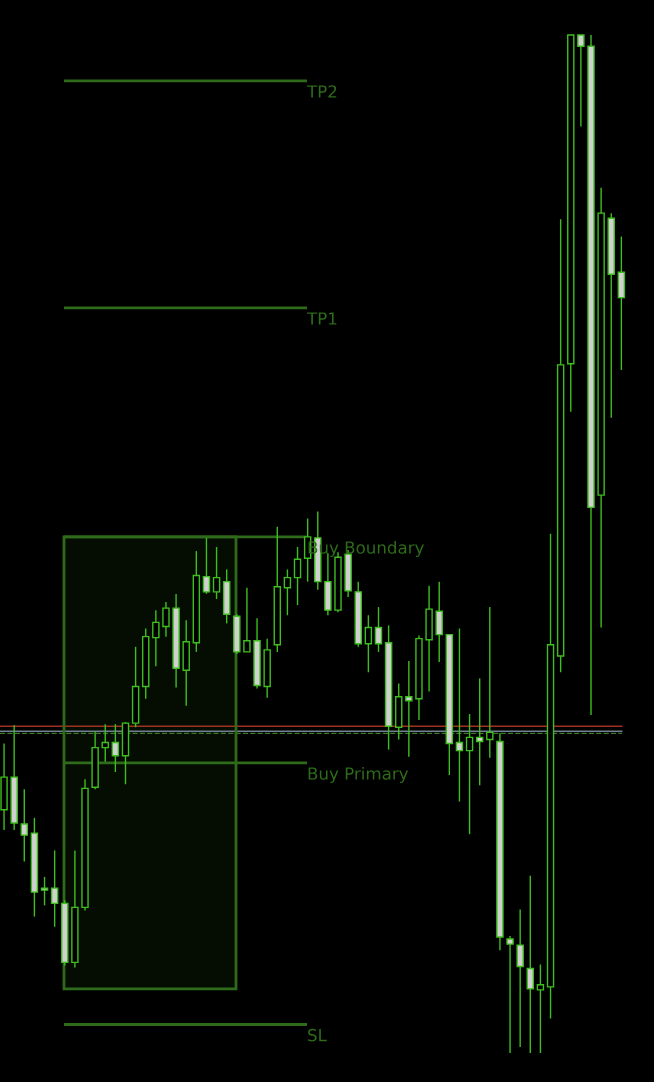  I want to click on ref-line-label: TP2, so click(321, 91).